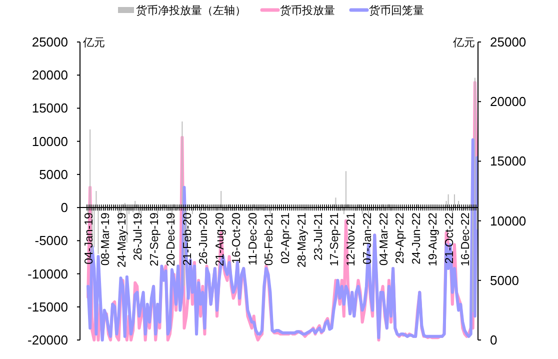 The image size is (558, 359). I want to click on x-tick-label: 28-May-21, so click(302, 240).